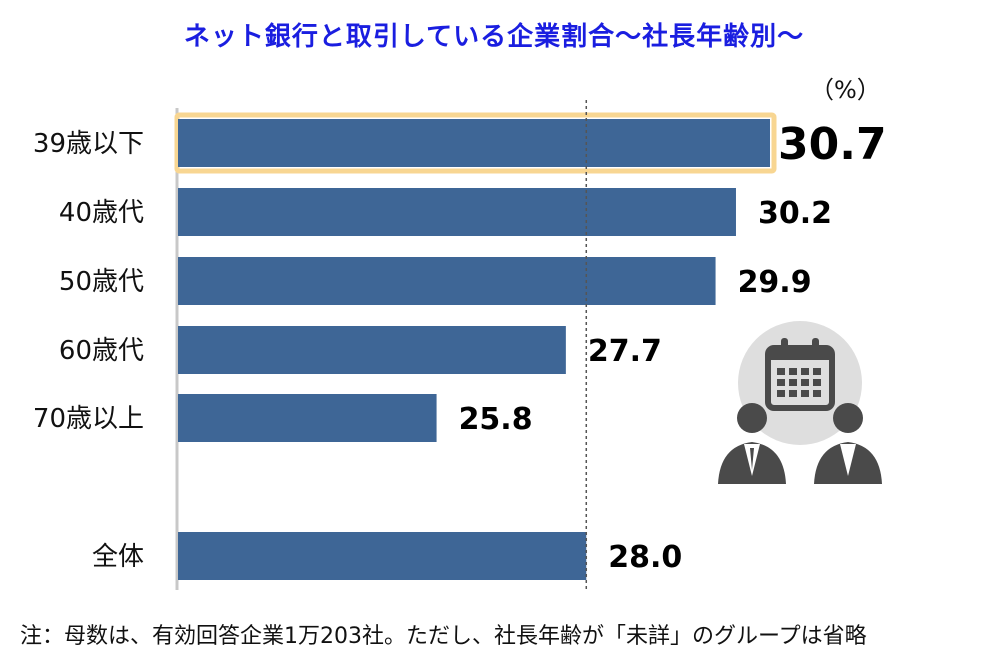  I want to click on category-label: 40歳代, so click(101, 213).